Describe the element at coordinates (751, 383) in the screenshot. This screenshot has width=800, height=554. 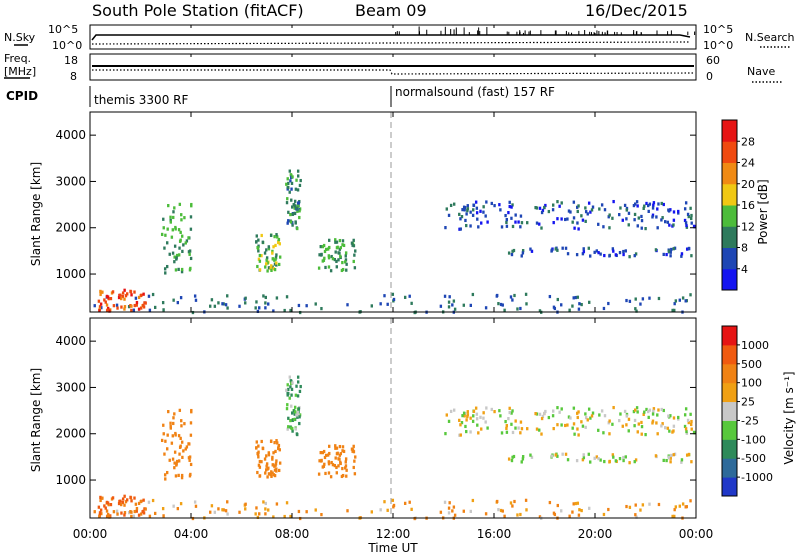
I see `colorbar-tick-label: 100` at that location.